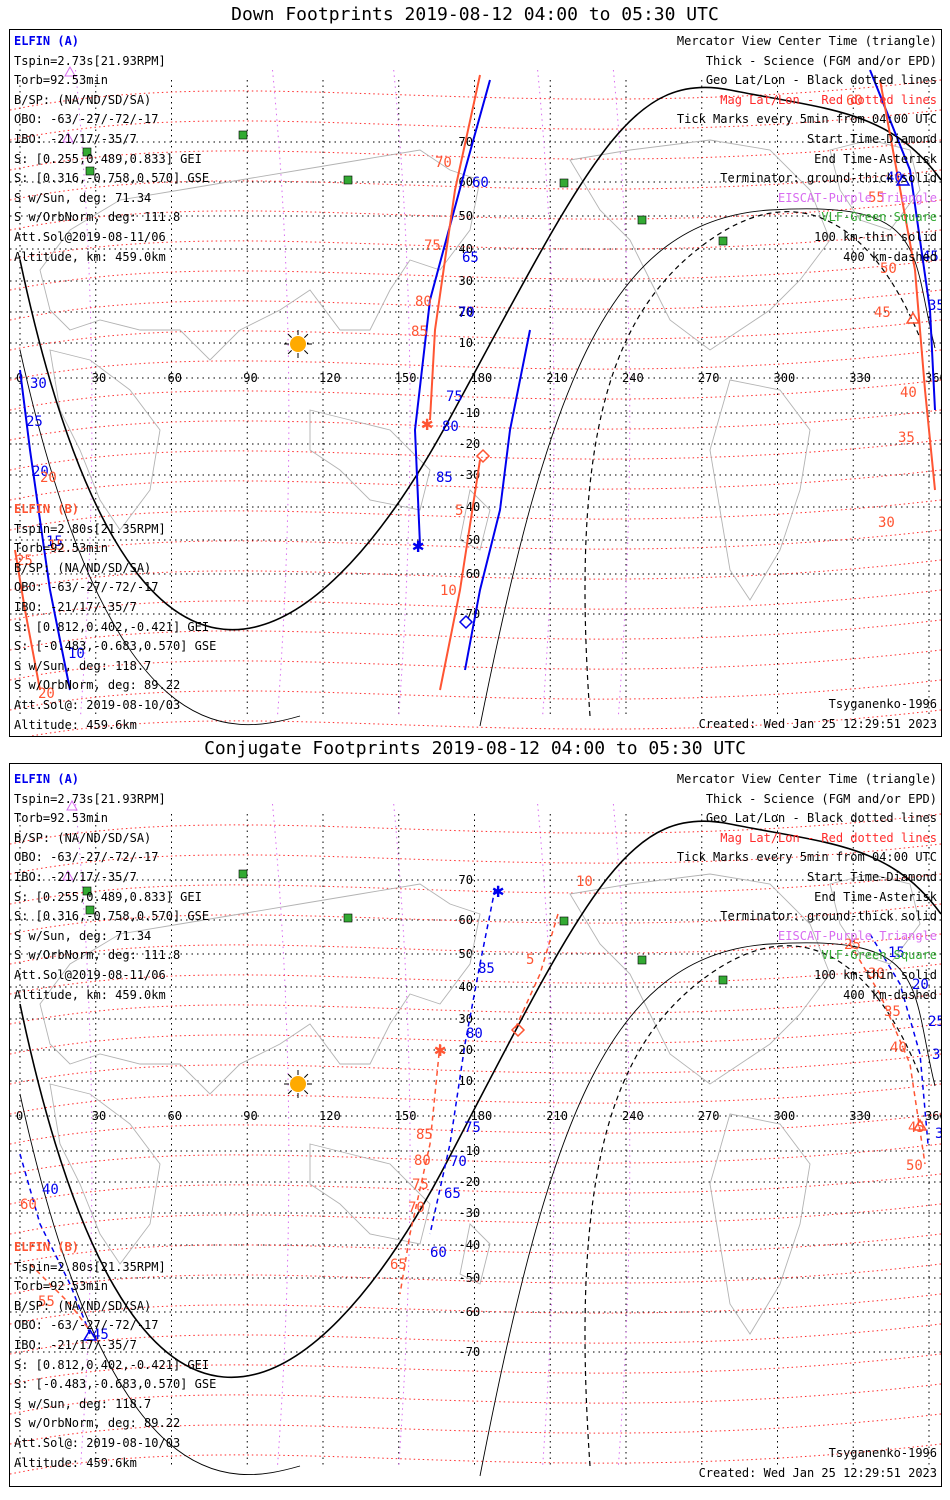  What do you see at coordinates (821, 818) in the screenshot?
I see `legend-line: Geo Lat/Lon - Black dotted lines` at bounding box center [821, 818].